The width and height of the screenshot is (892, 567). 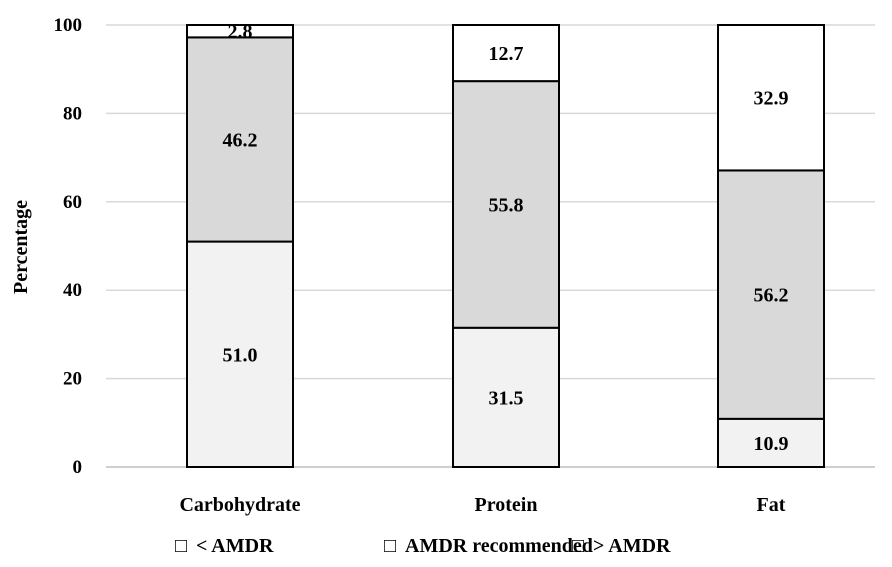 I want to click on data-label: 31.5, so click(x=506, y=398).